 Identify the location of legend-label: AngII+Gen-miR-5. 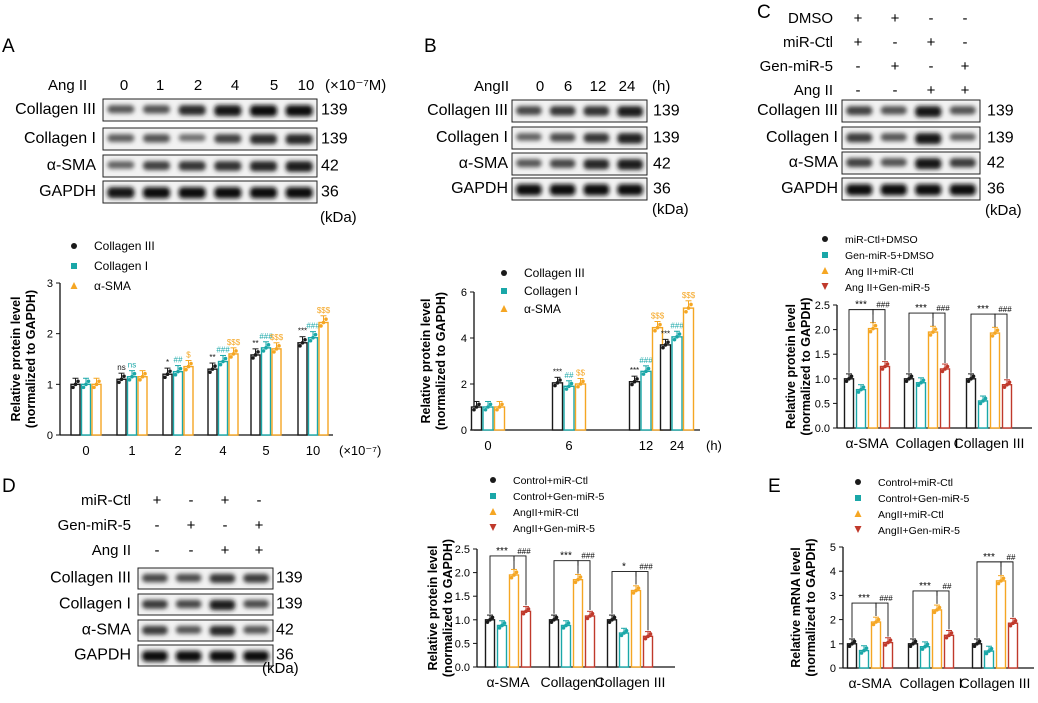
(554, 529).